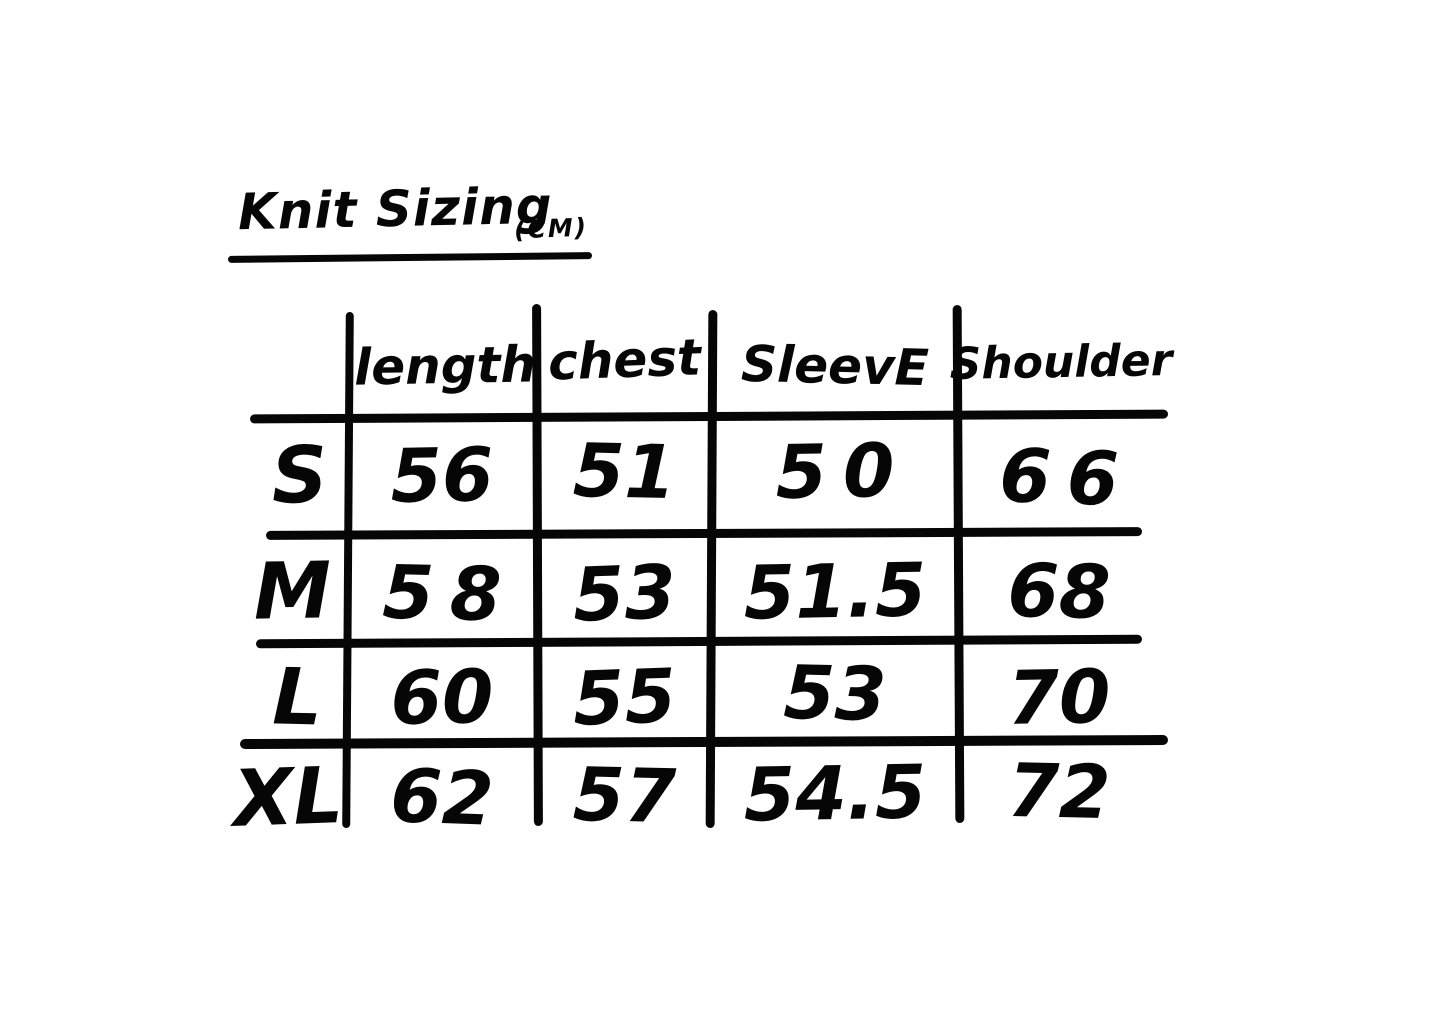 This screenshot has height=1029, width=1445. I want to click on cell-l-length: 60, so click(442, 698).